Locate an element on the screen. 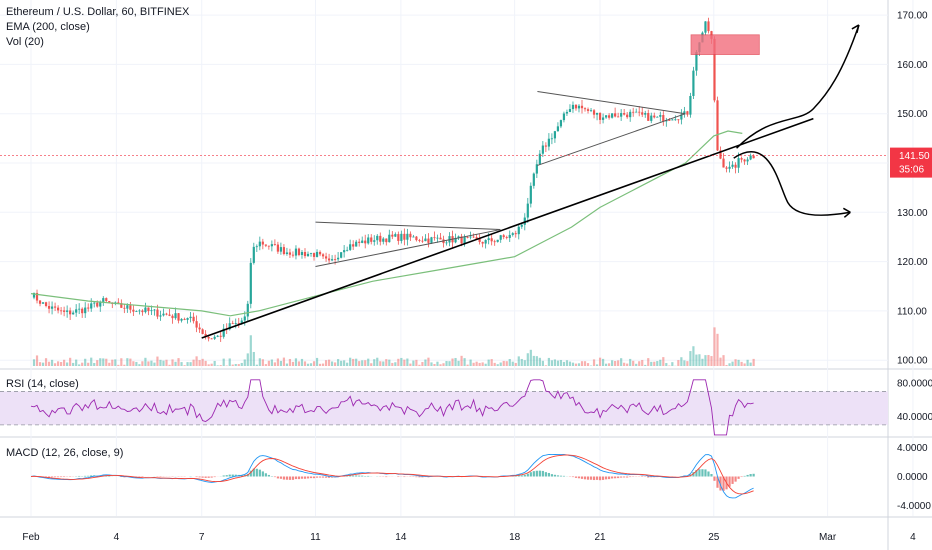 This screenshot has width=932, height=550. bear-scenario-arrow is located at coordinates (792, 183).